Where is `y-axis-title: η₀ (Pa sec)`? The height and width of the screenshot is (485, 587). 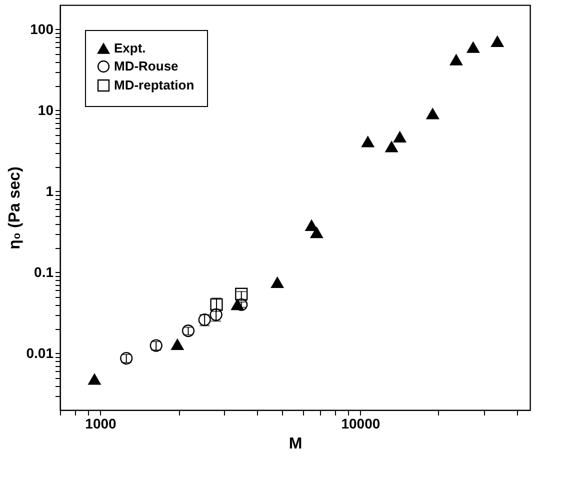
y-axis-title: η₀ (Pa sec) is located at coordinates (15, 208).